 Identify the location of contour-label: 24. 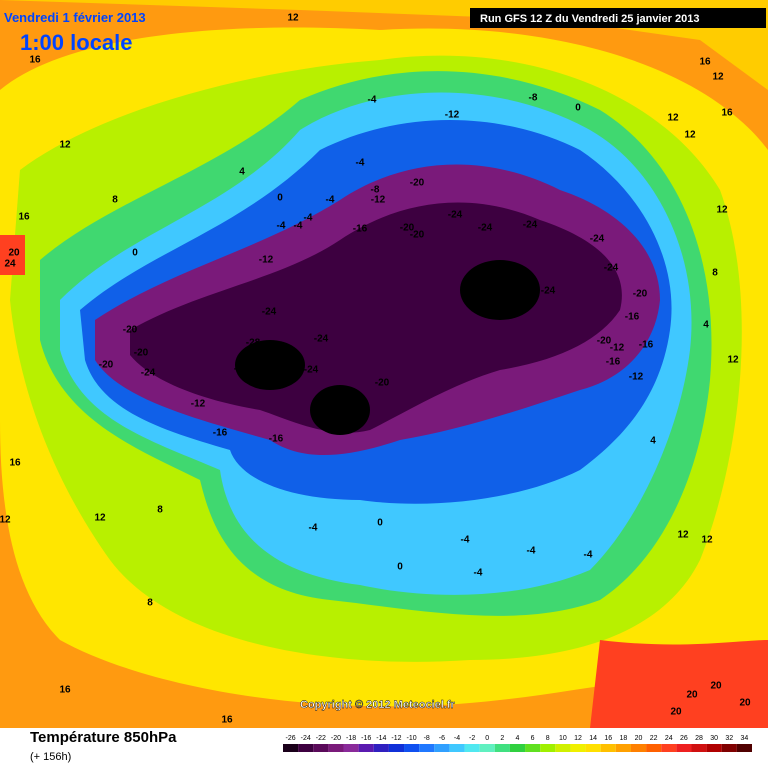
(10, 264).